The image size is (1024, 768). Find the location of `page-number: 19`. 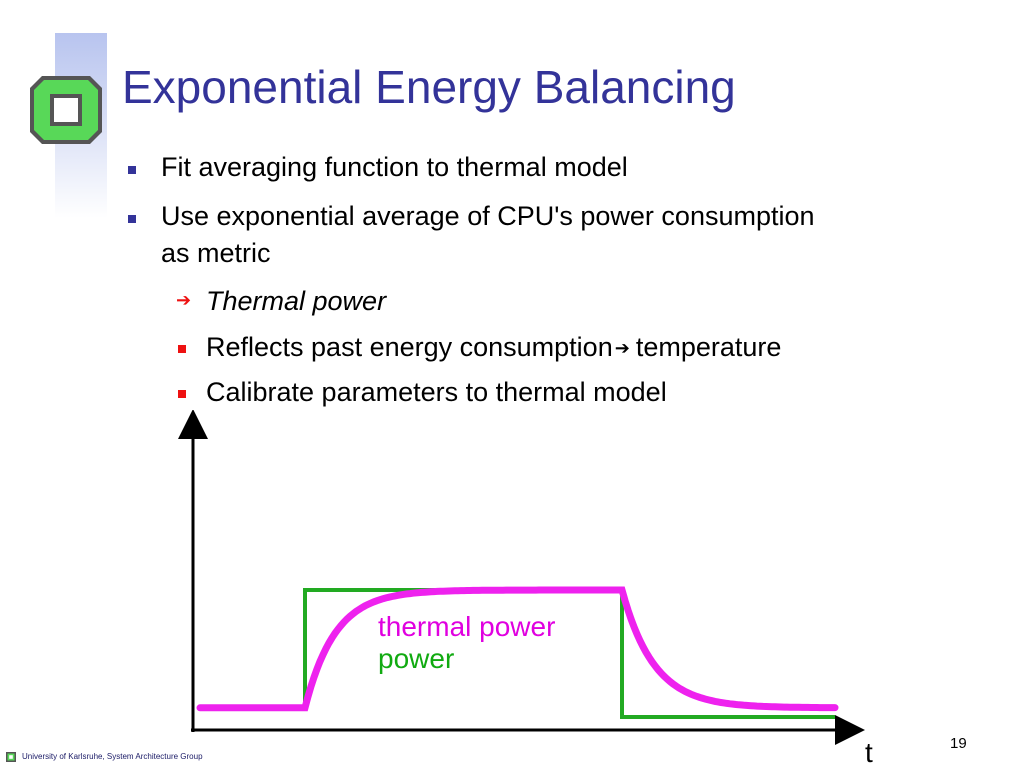

page-number: 19 is located at coordinates (958, 743).